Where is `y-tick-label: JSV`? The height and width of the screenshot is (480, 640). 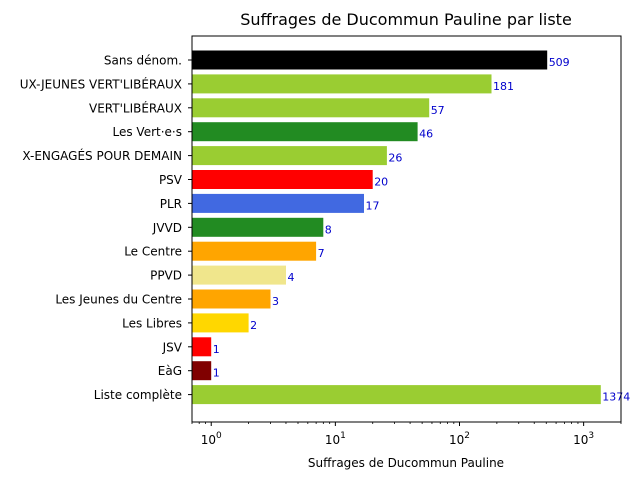
y-tick-label: JSV is located at coordinates (172, 347).